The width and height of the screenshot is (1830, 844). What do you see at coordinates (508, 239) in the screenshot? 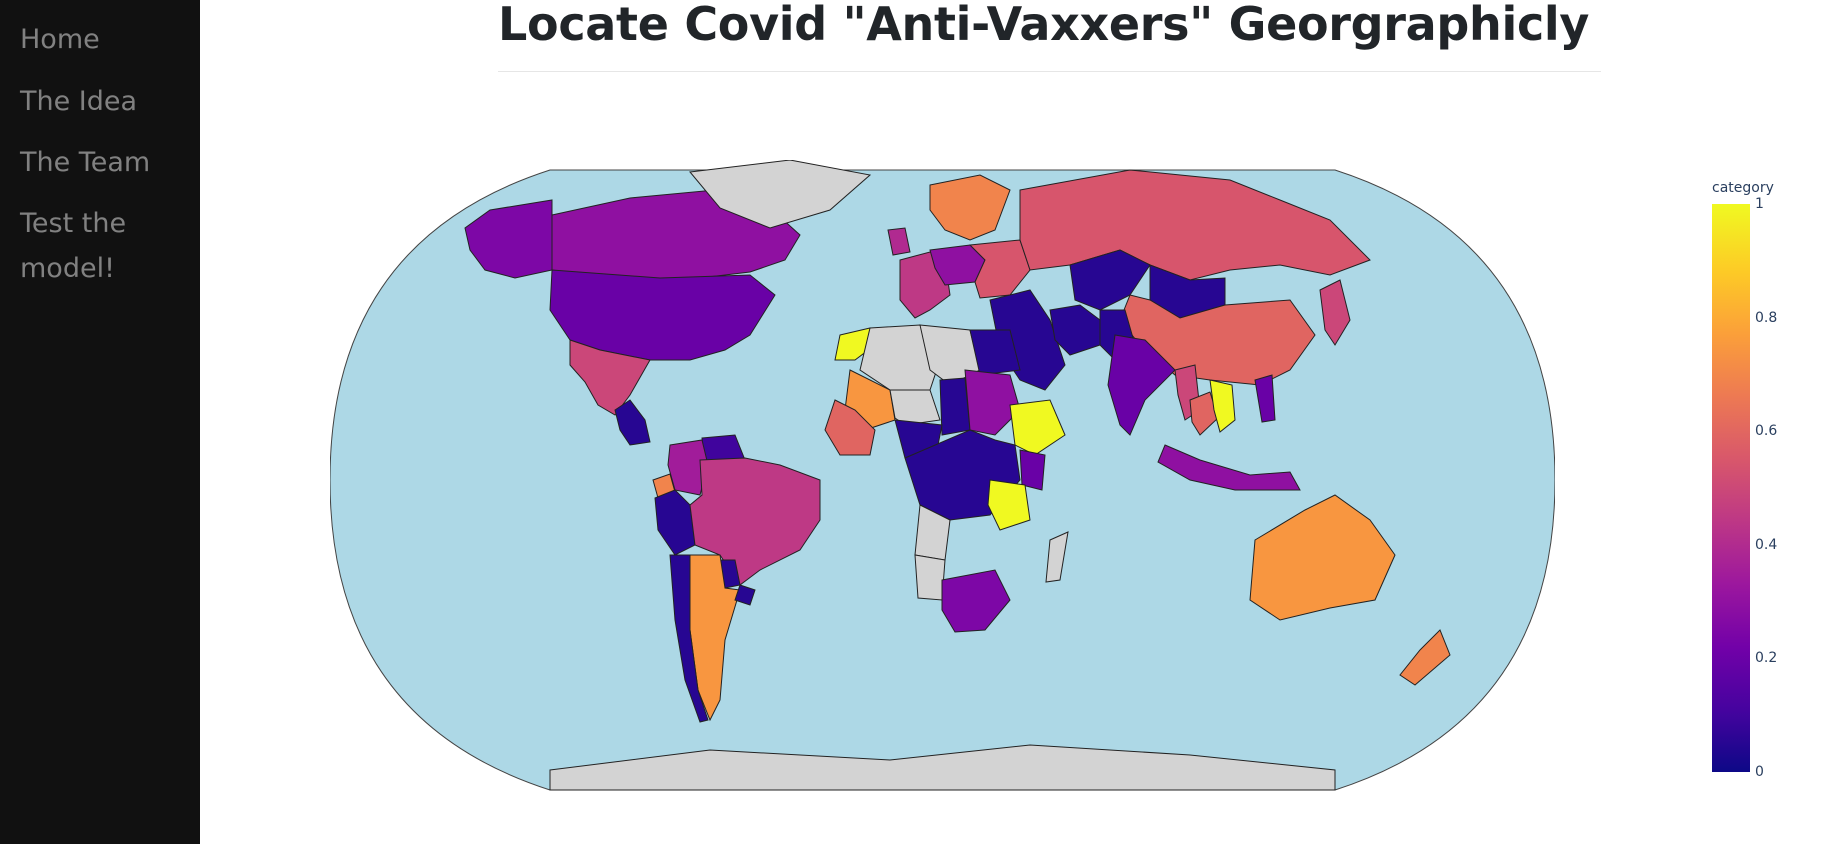
I see `map-region-alaska` at bounding box center [508, 239].